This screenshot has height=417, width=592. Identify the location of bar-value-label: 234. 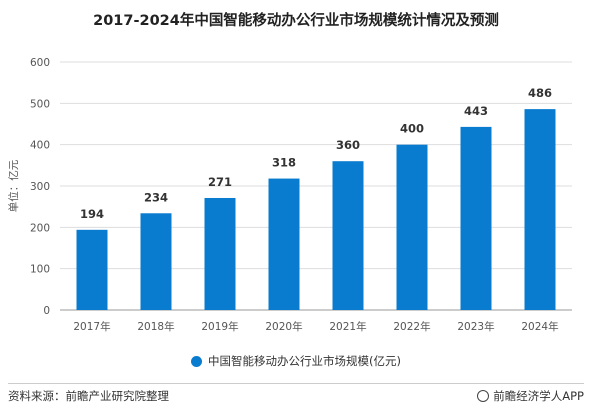
(156, 197).